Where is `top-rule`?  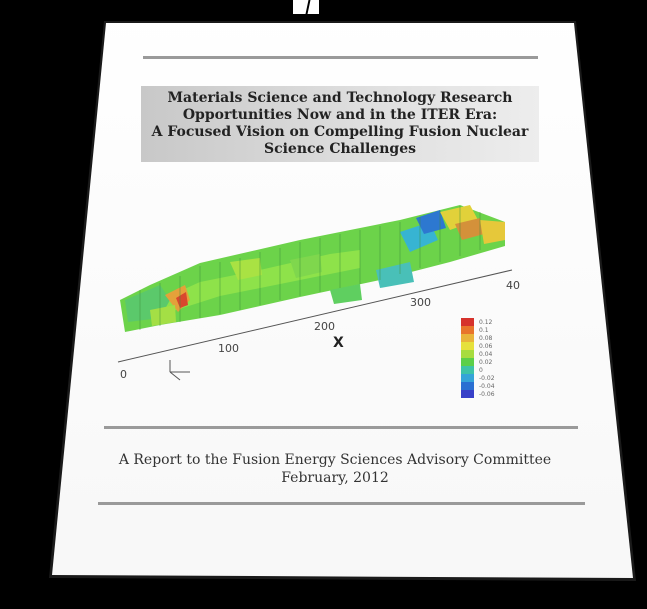 top-rule is located at coordinates (340, 57).